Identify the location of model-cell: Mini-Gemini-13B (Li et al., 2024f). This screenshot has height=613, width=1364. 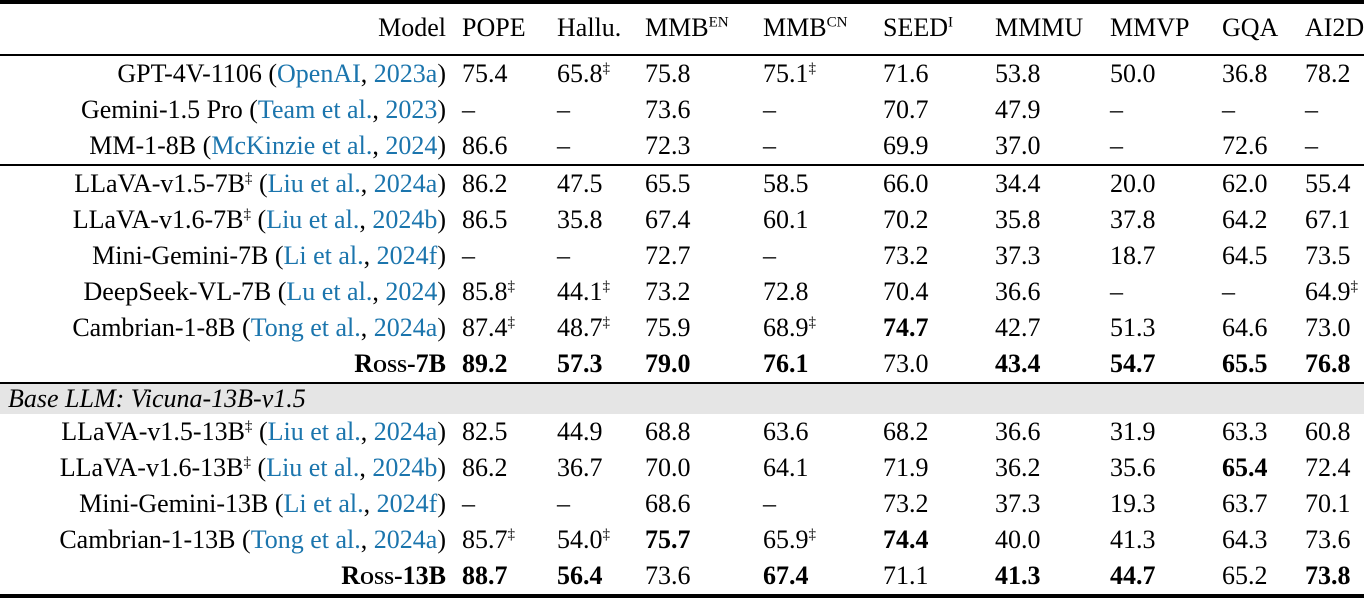
(262, 503).